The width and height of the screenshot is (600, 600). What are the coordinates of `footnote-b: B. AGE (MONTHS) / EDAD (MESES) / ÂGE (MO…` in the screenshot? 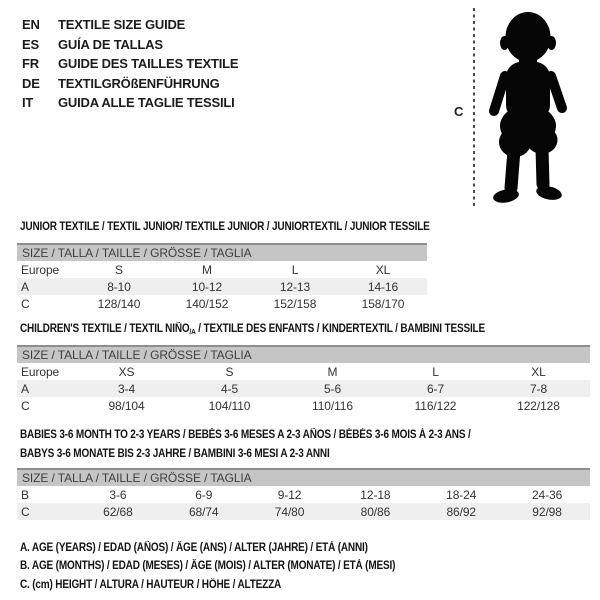 It's located at (208, 566).